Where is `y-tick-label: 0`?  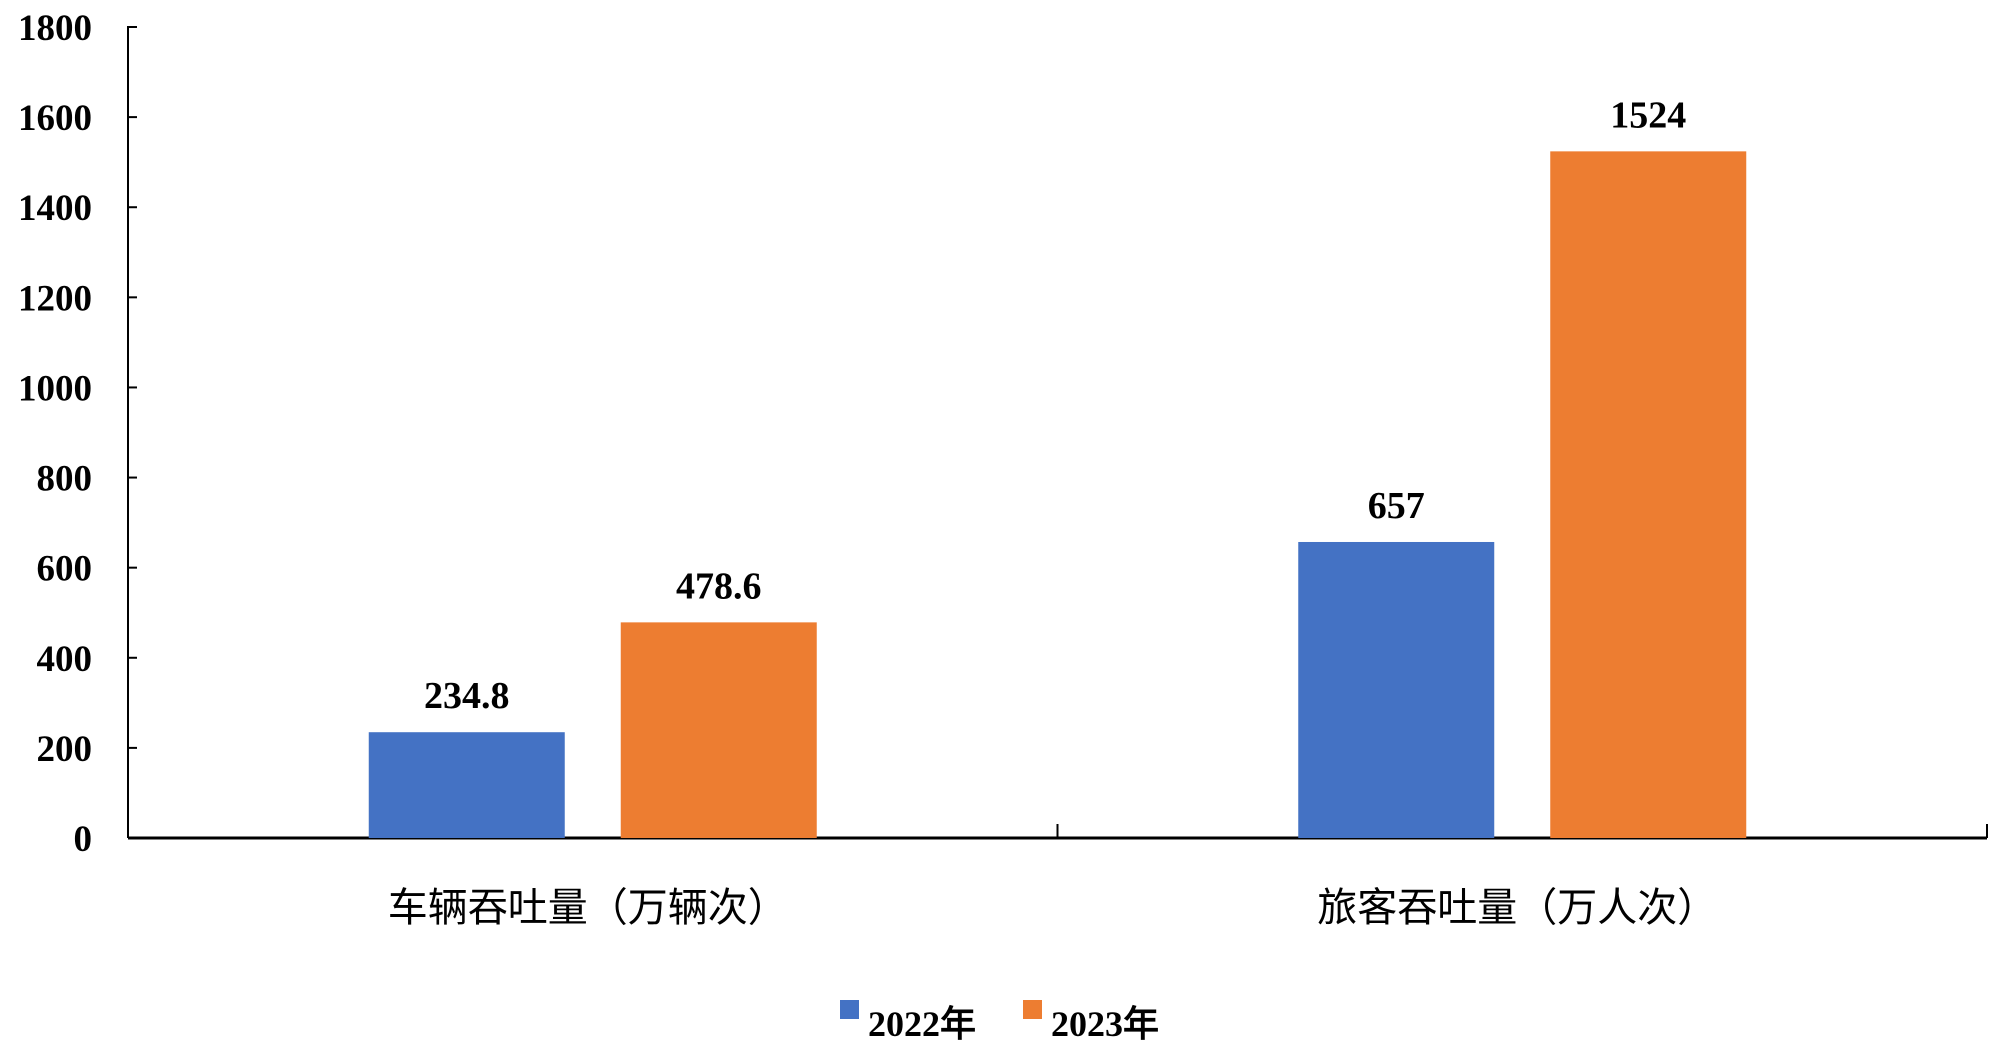
y-tick-label: 0 is located at coordinates (83, 839).